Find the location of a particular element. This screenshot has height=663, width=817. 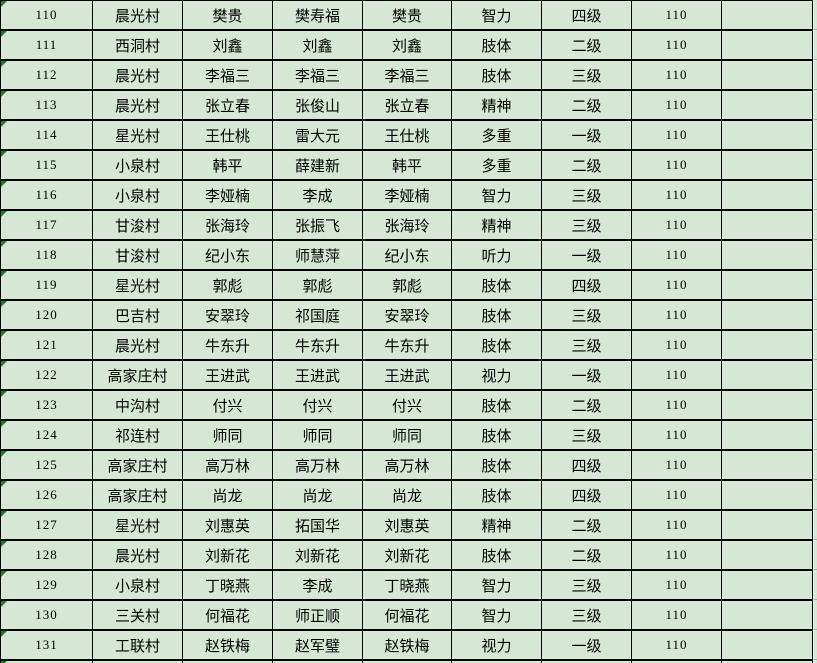

cell-name-a: 丁晓燕 is located at coordinates (228, 586).